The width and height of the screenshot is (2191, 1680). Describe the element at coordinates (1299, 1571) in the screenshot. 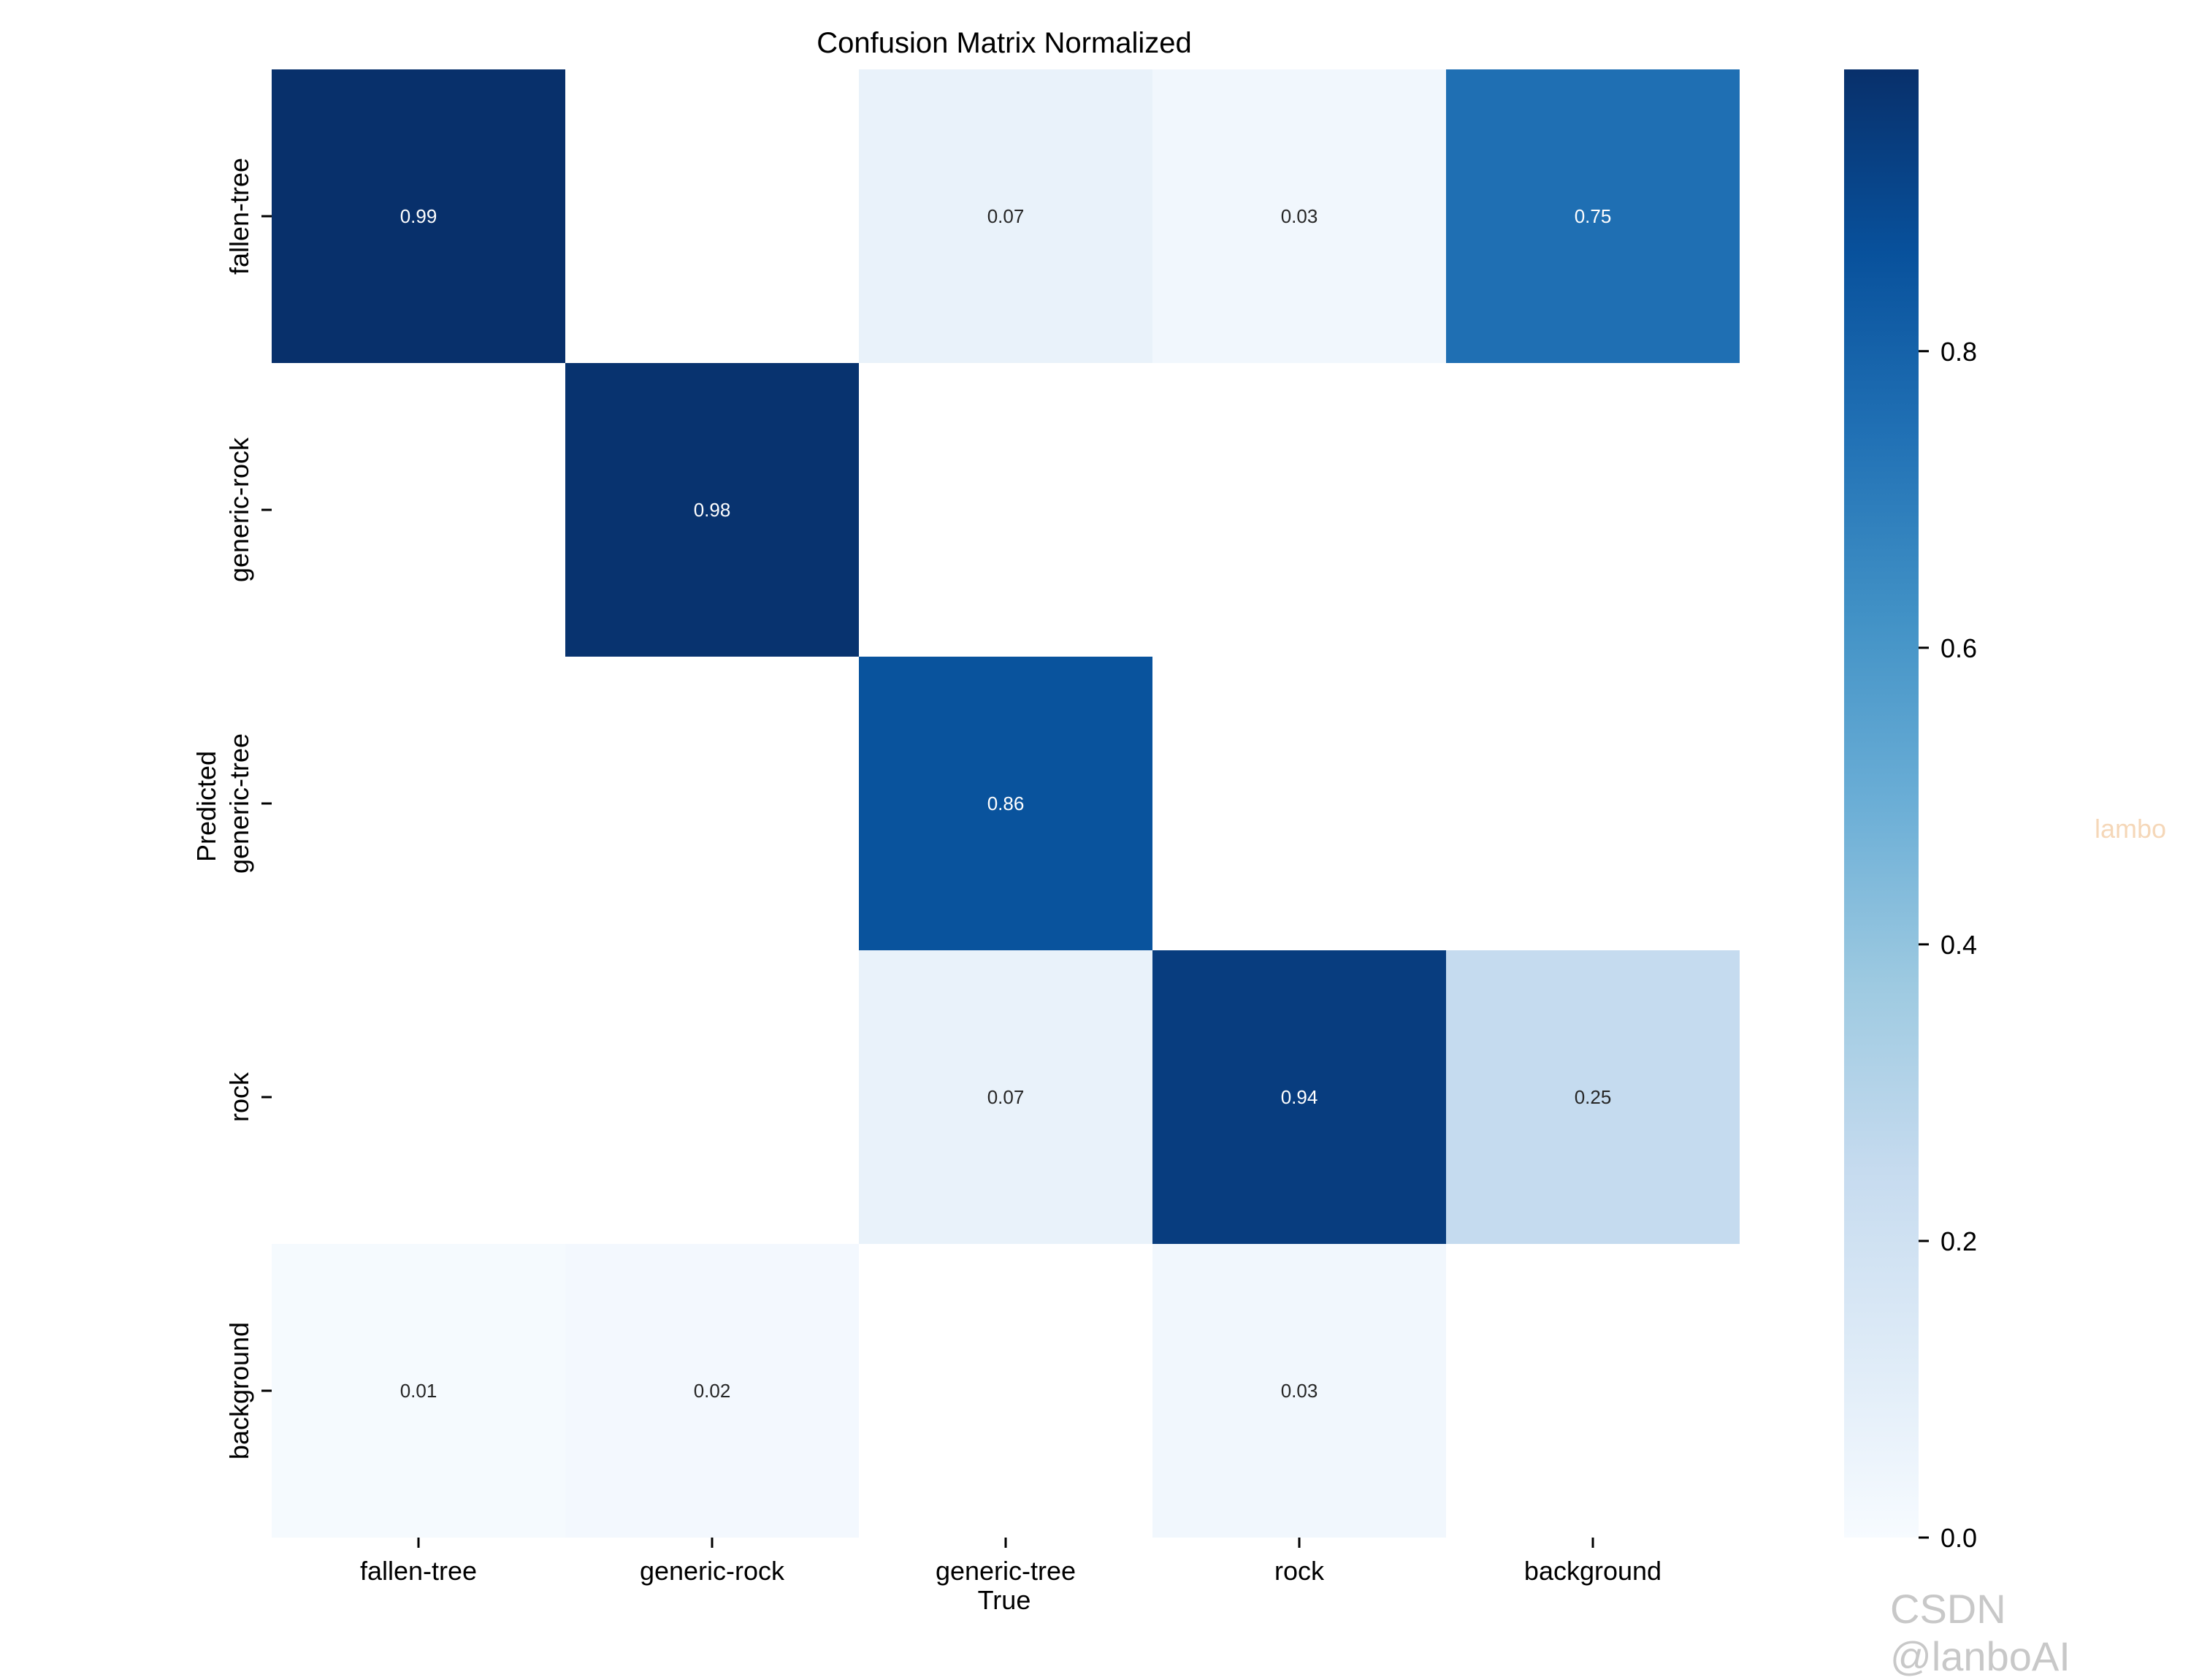

I see `x-tick-label: rock` at that location.